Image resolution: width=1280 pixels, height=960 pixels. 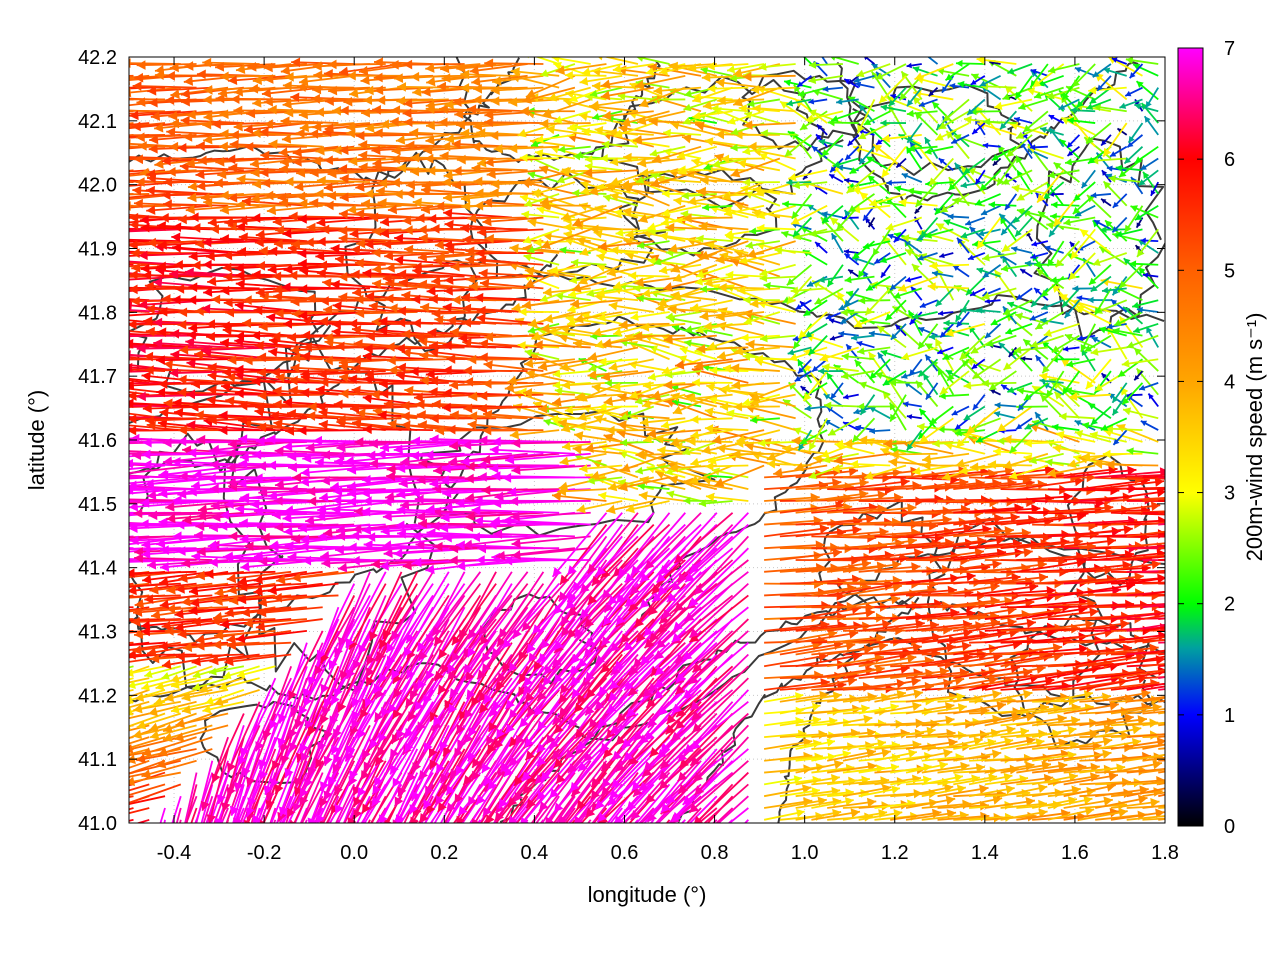 I want to click on x-tick-label: 0.8, so click(x=715, y=853).